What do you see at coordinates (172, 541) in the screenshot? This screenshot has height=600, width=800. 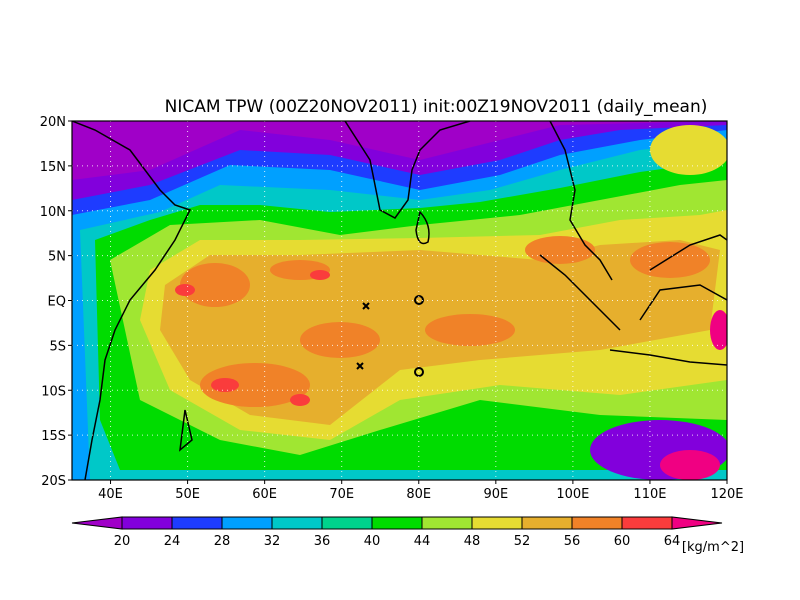 I see `colorbar-tick-label: 24` at bounding box center [172, 541].